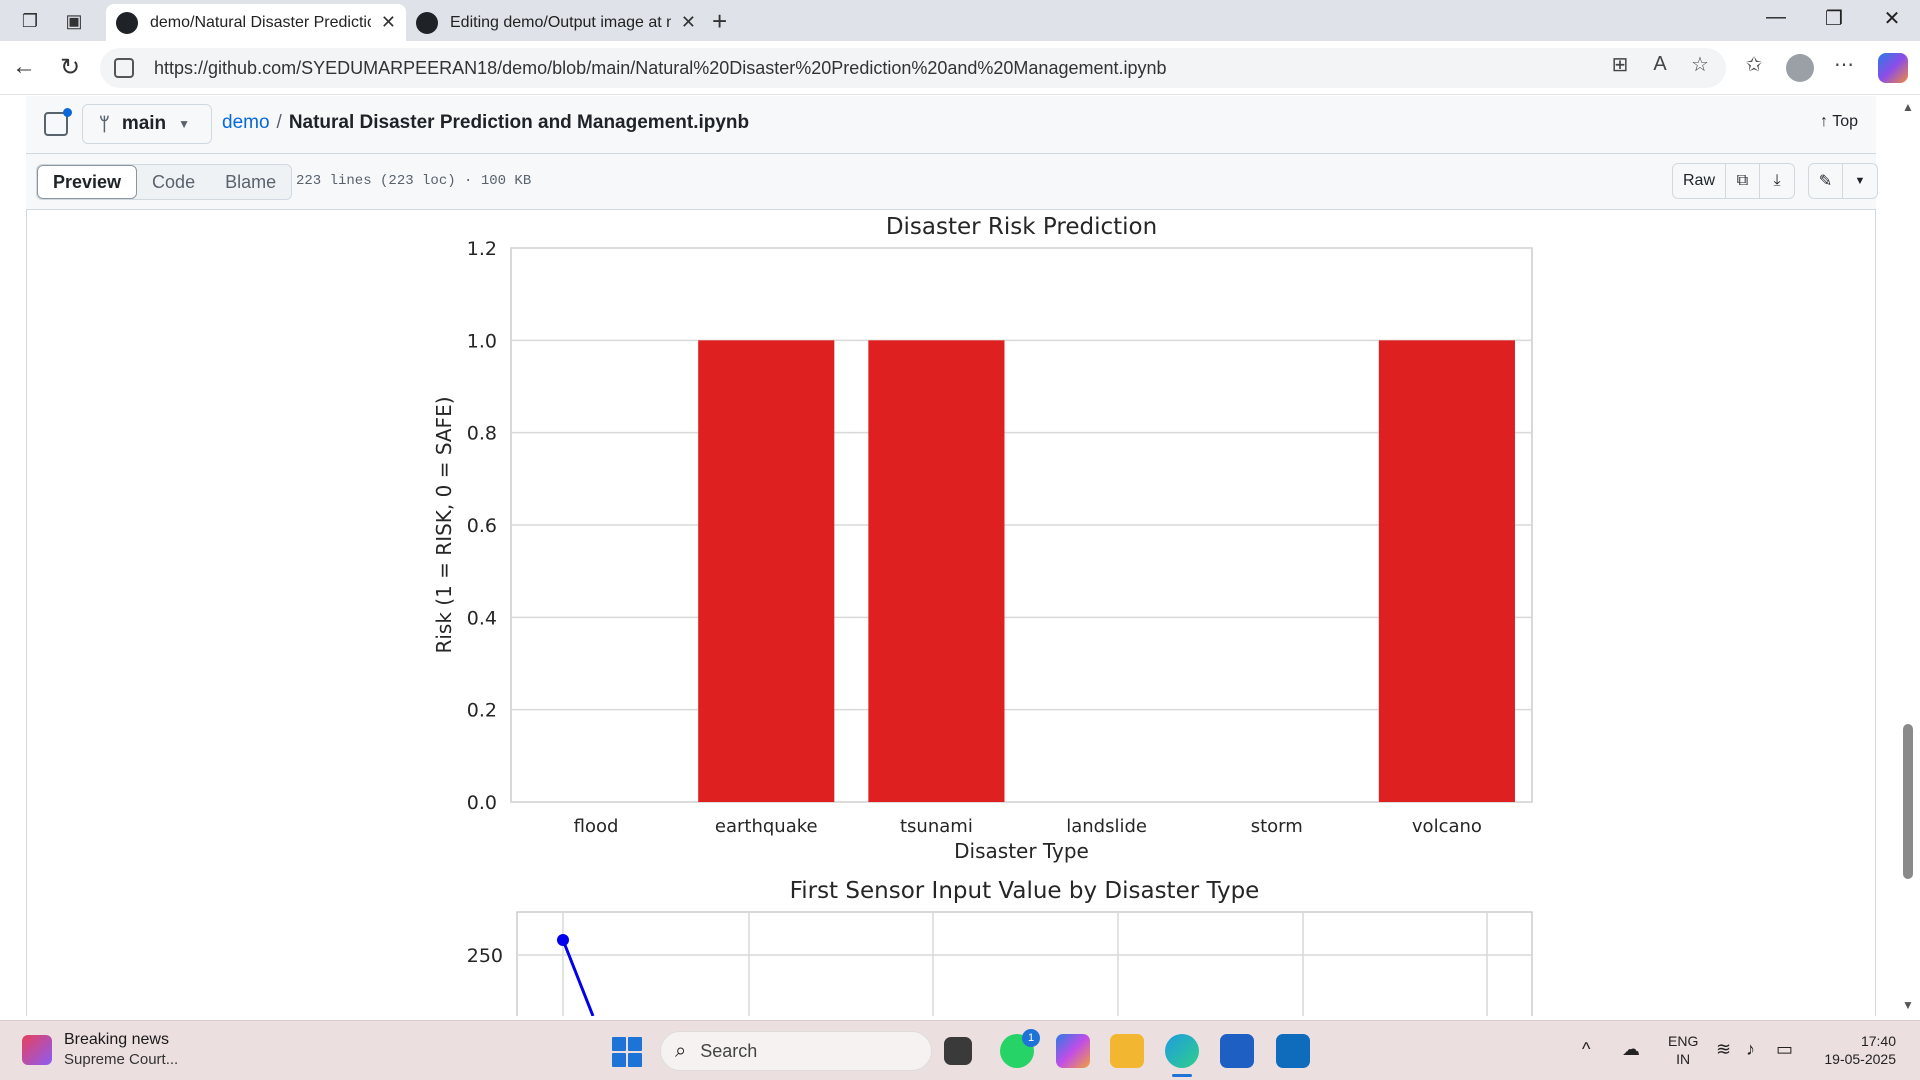 The height and width of the screenshot is (1080, 1920). What do you see at coordinates (627, 1052) in the screenshot?
I see `windows-start-icon` at bounding box center [627, 1052].